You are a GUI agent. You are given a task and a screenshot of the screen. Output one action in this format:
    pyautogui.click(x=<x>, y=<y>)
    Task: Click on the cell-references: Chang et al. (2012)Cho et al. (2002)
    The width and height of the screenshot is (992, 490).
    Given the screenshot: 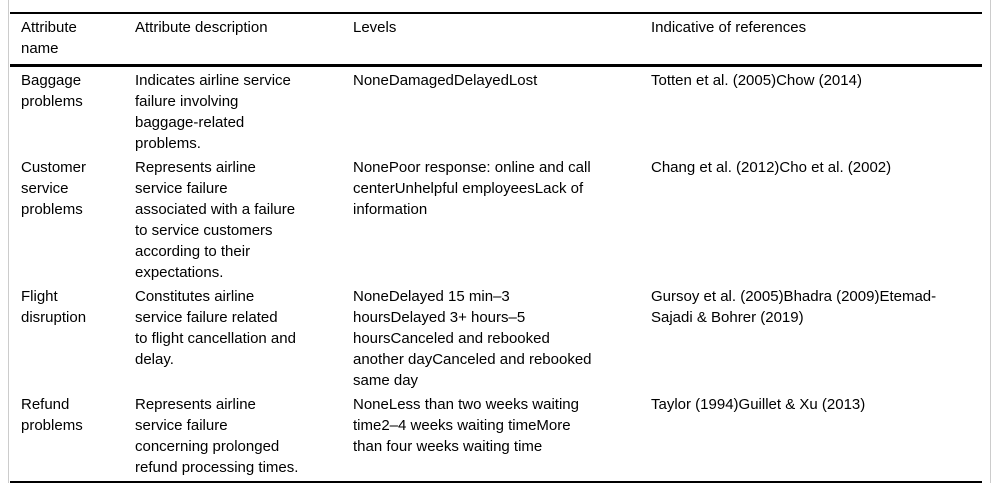 What is the action you would take?
    pyautogui.click(x=771, y=167)
    